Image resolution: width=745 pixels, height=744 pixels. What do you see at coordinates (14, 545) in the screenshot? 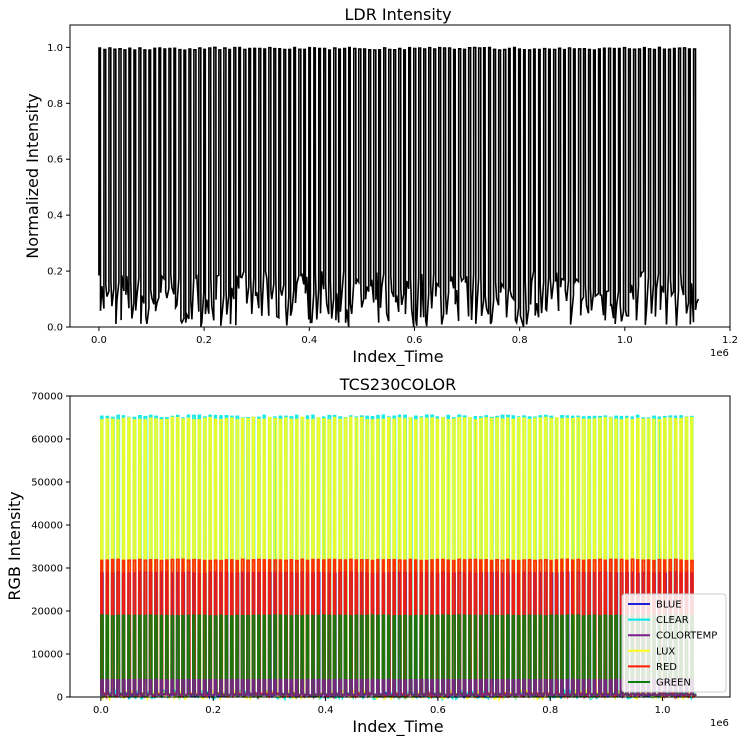
I see `y-axis-label: RGB Intensity` at bounding box center [14, 545].